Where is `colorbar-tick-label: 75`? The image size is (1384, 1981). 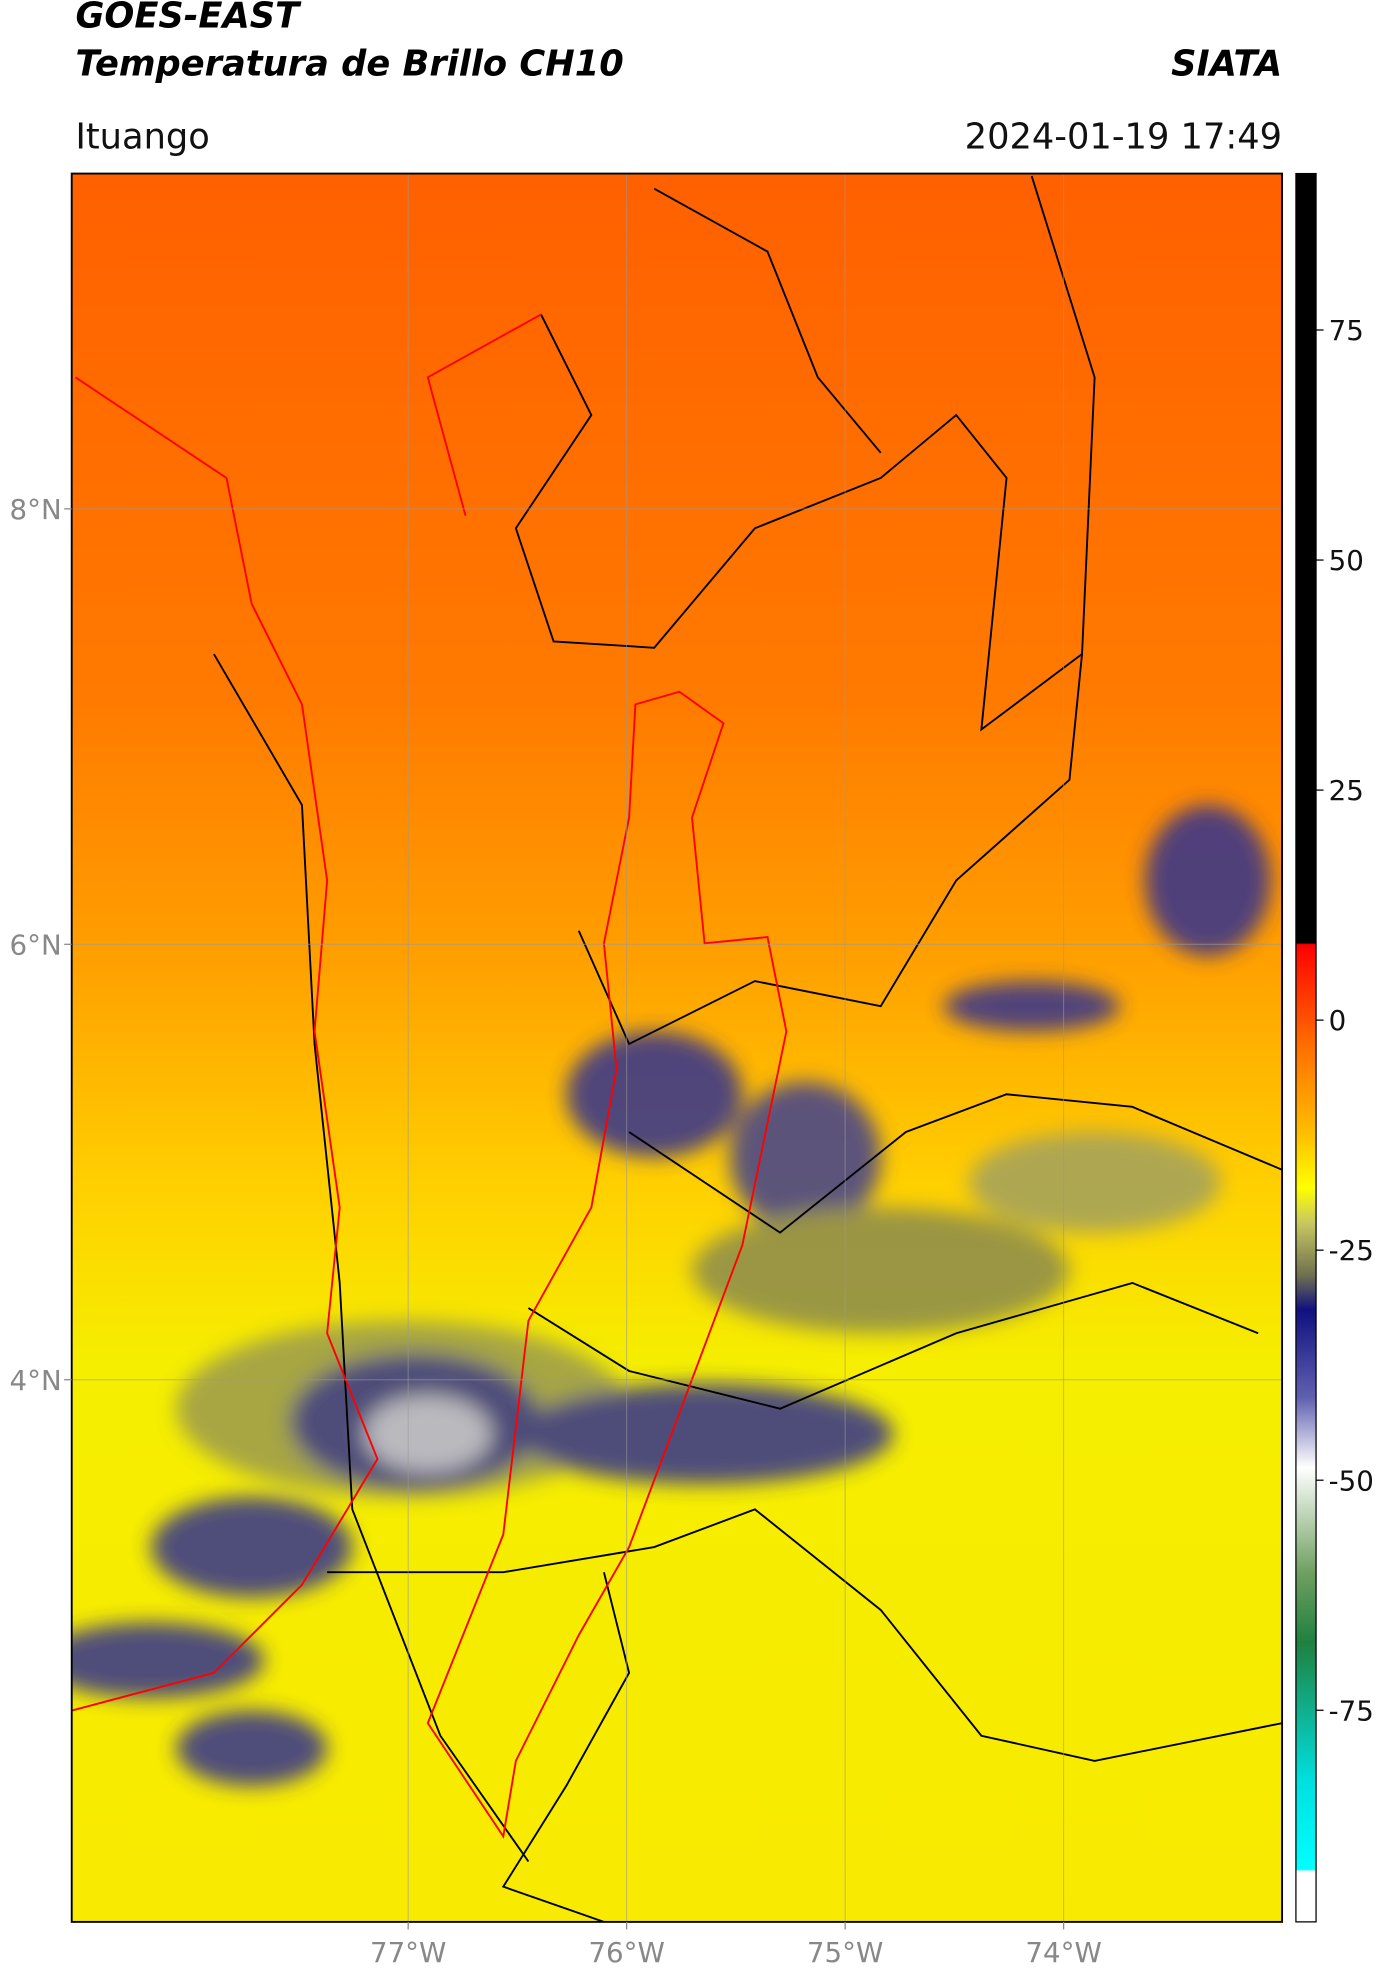 colorbar-tick-label: 75 is located at coordinates (1346, 330).